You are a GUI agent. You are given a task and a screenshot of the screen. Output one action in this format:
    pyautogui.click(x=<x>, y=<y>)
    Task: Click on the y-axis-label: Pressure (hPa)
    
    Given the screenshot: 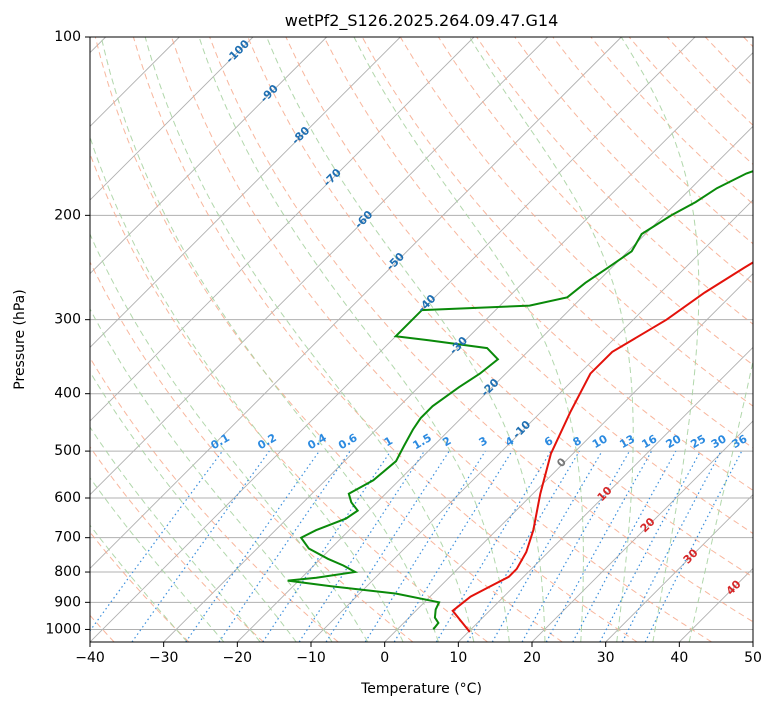 What is the action you would take?
    pyautogui.click(x=20, y=339)
    